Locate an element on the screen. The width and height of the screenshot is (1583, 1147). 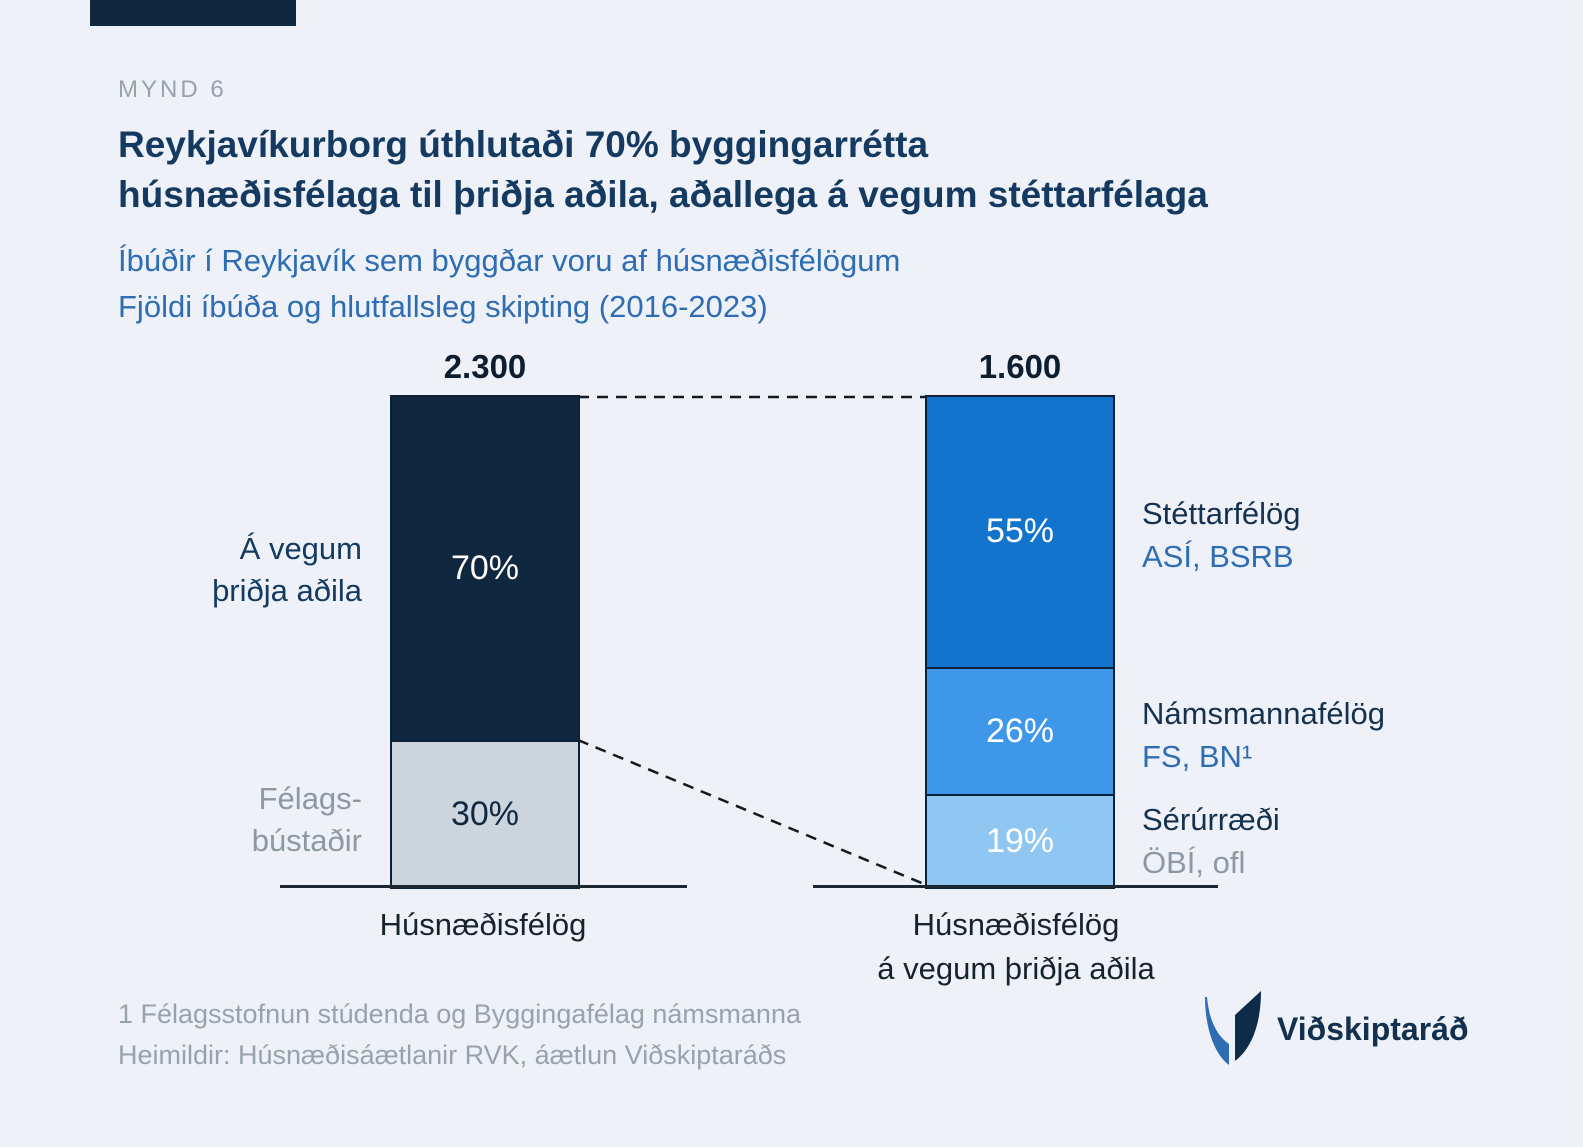
vidskiptarad-logo: Viðskiptaráð is located at coordinates (1335, 1029).